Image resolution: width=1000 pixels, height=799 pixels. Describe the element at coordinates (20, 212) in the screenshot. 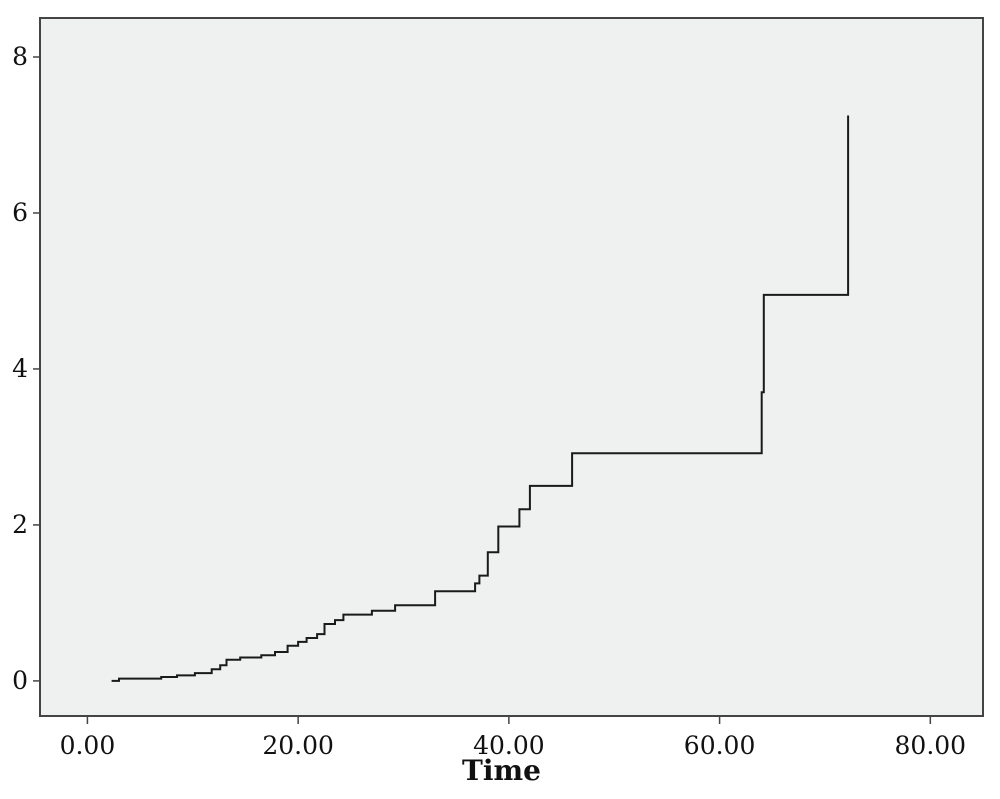

I see `y-tick-label: 6` at that location.